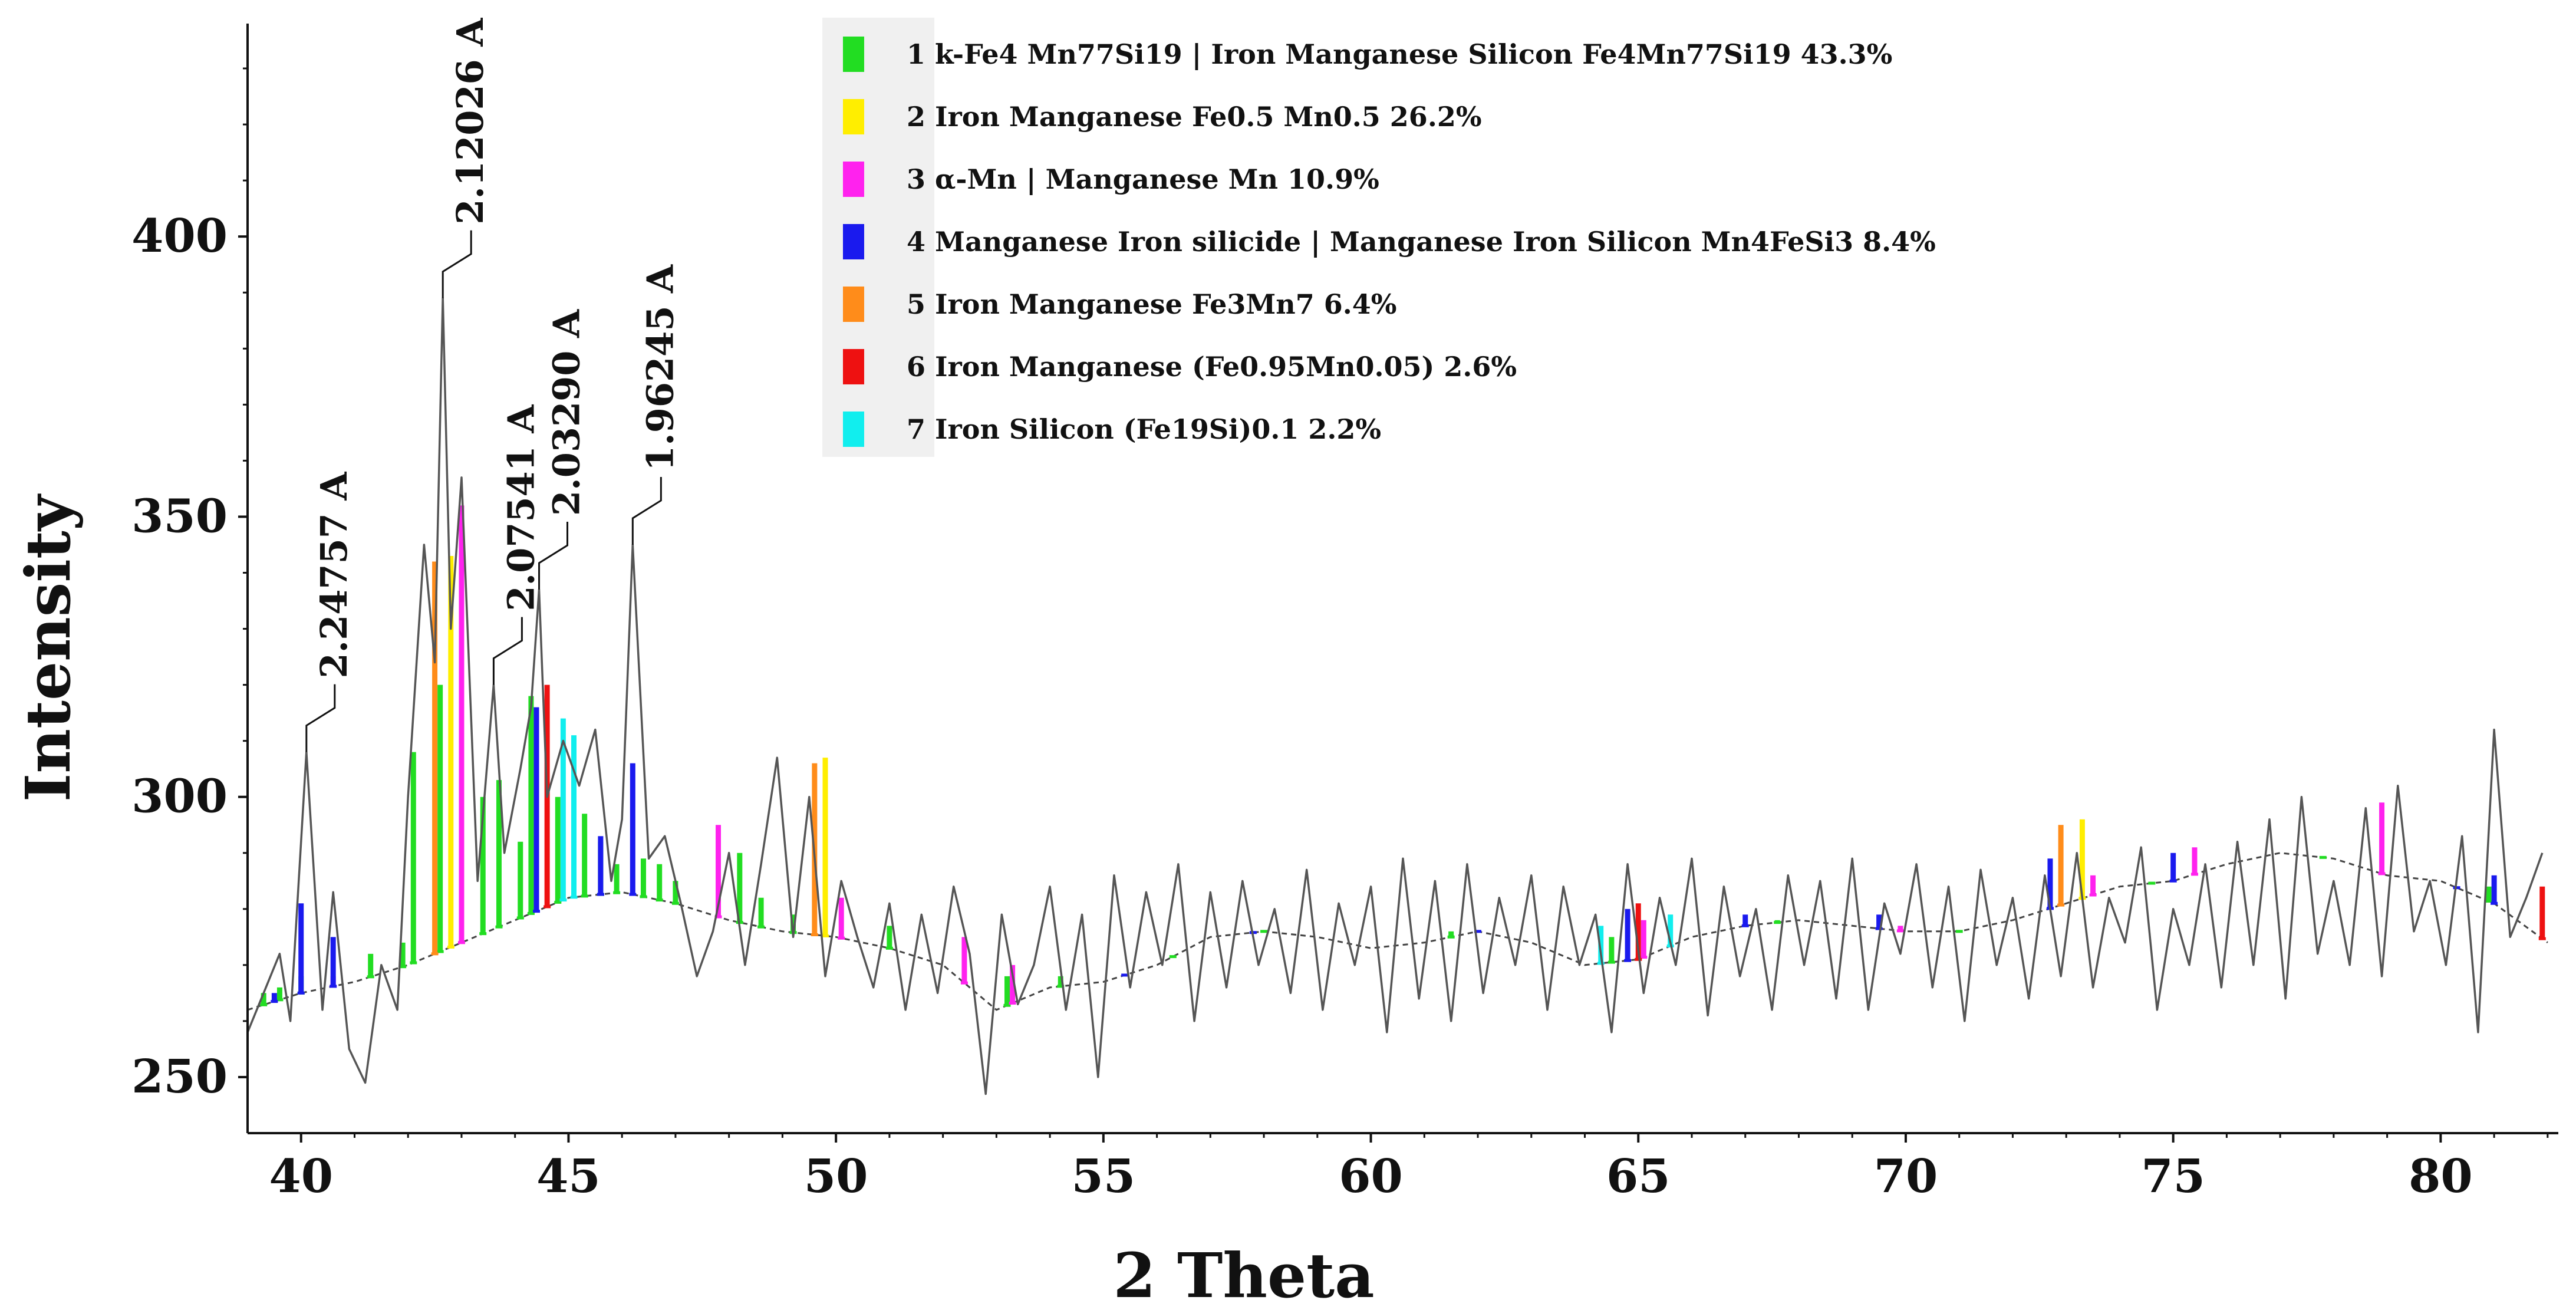  Describe the element at coordinates (1194, 117) in the screenshot. I see `legend-label-2: 2 Iron Manganese Fe0.5 Mn0.5 26.2%` at that location.